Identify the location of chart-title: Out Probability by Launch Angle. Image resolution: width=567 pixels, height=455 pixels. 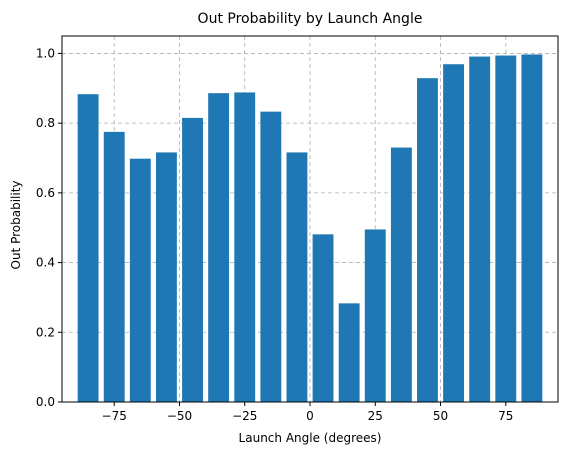
(310, 19).